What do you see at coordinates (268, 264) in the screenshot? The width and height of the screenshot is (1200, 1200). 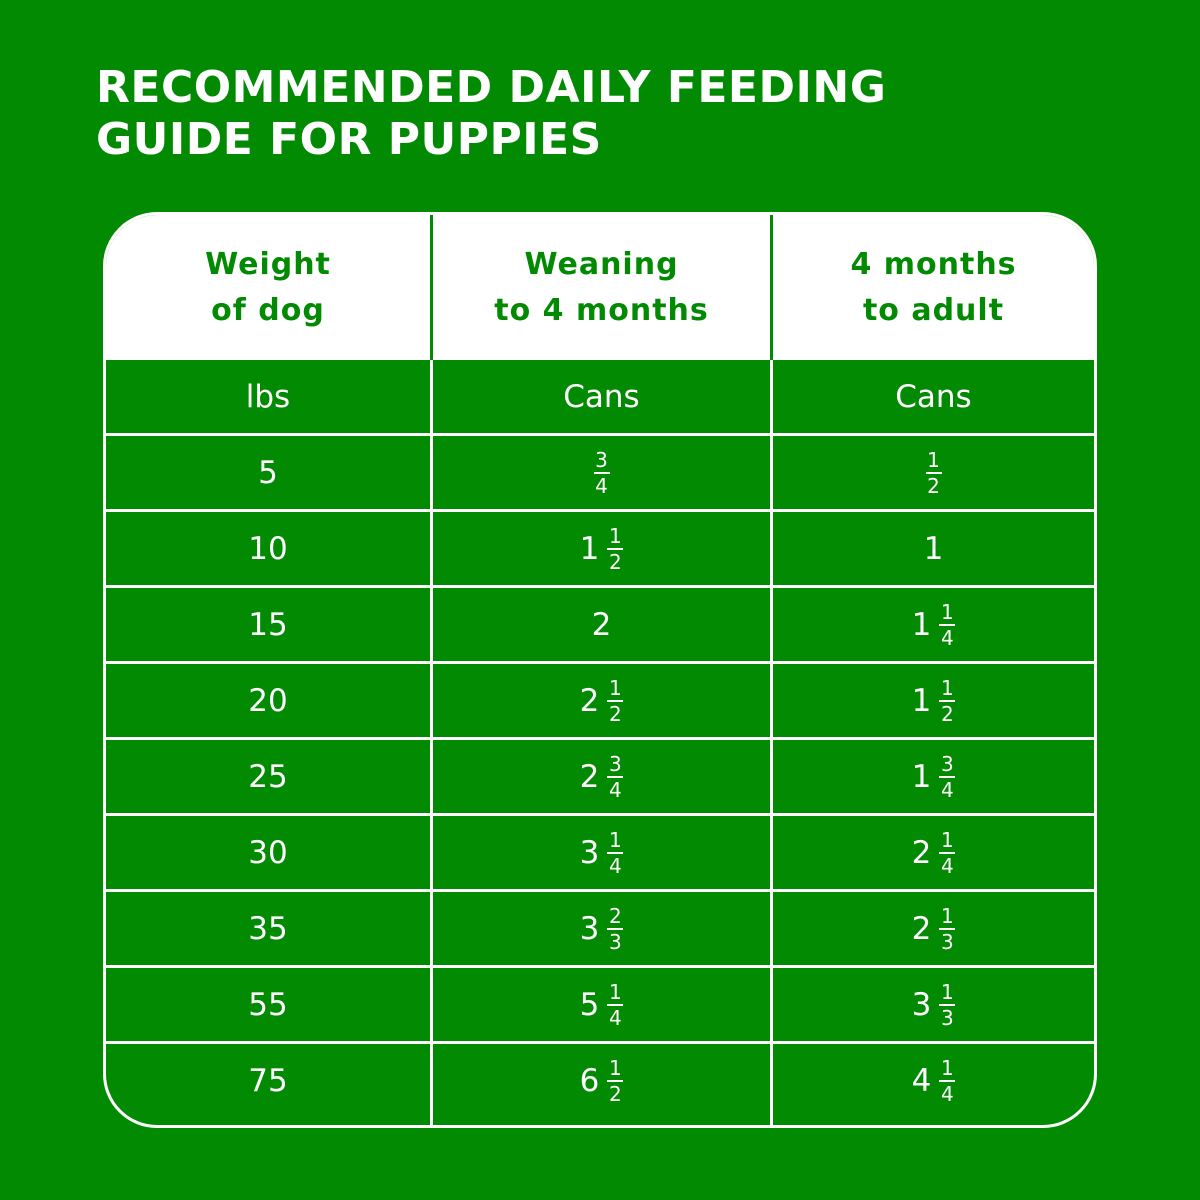 I see `header-label: Weight` at bounding box center [268, 264].